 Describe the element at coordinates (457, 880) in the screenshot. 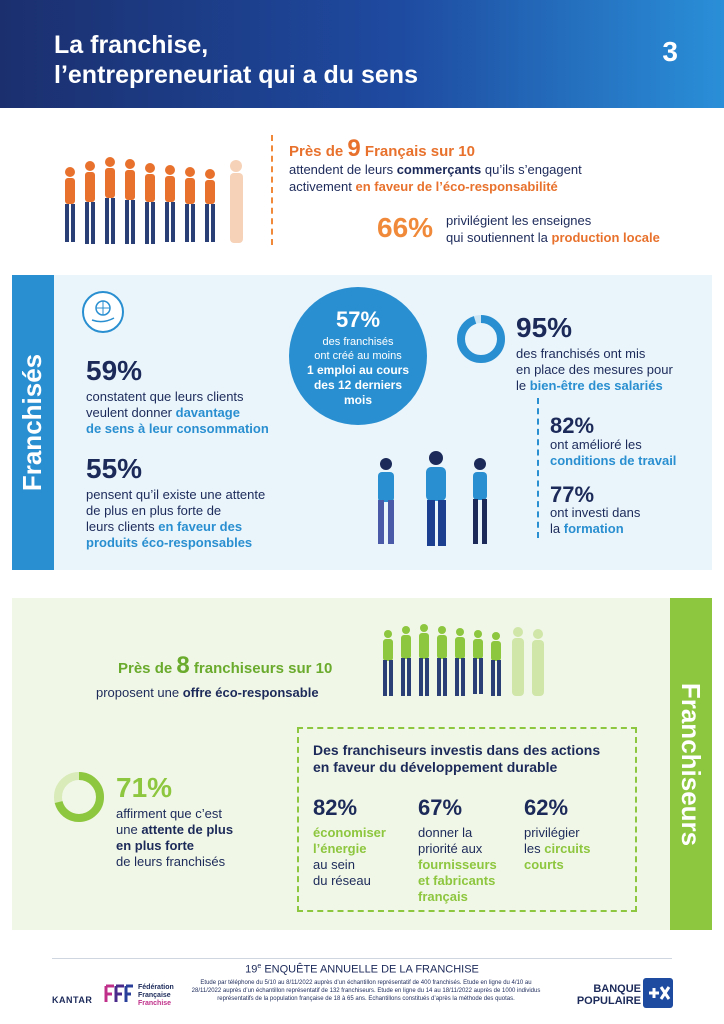

I see `action-suppliers-l4: et fabricants` at that location.